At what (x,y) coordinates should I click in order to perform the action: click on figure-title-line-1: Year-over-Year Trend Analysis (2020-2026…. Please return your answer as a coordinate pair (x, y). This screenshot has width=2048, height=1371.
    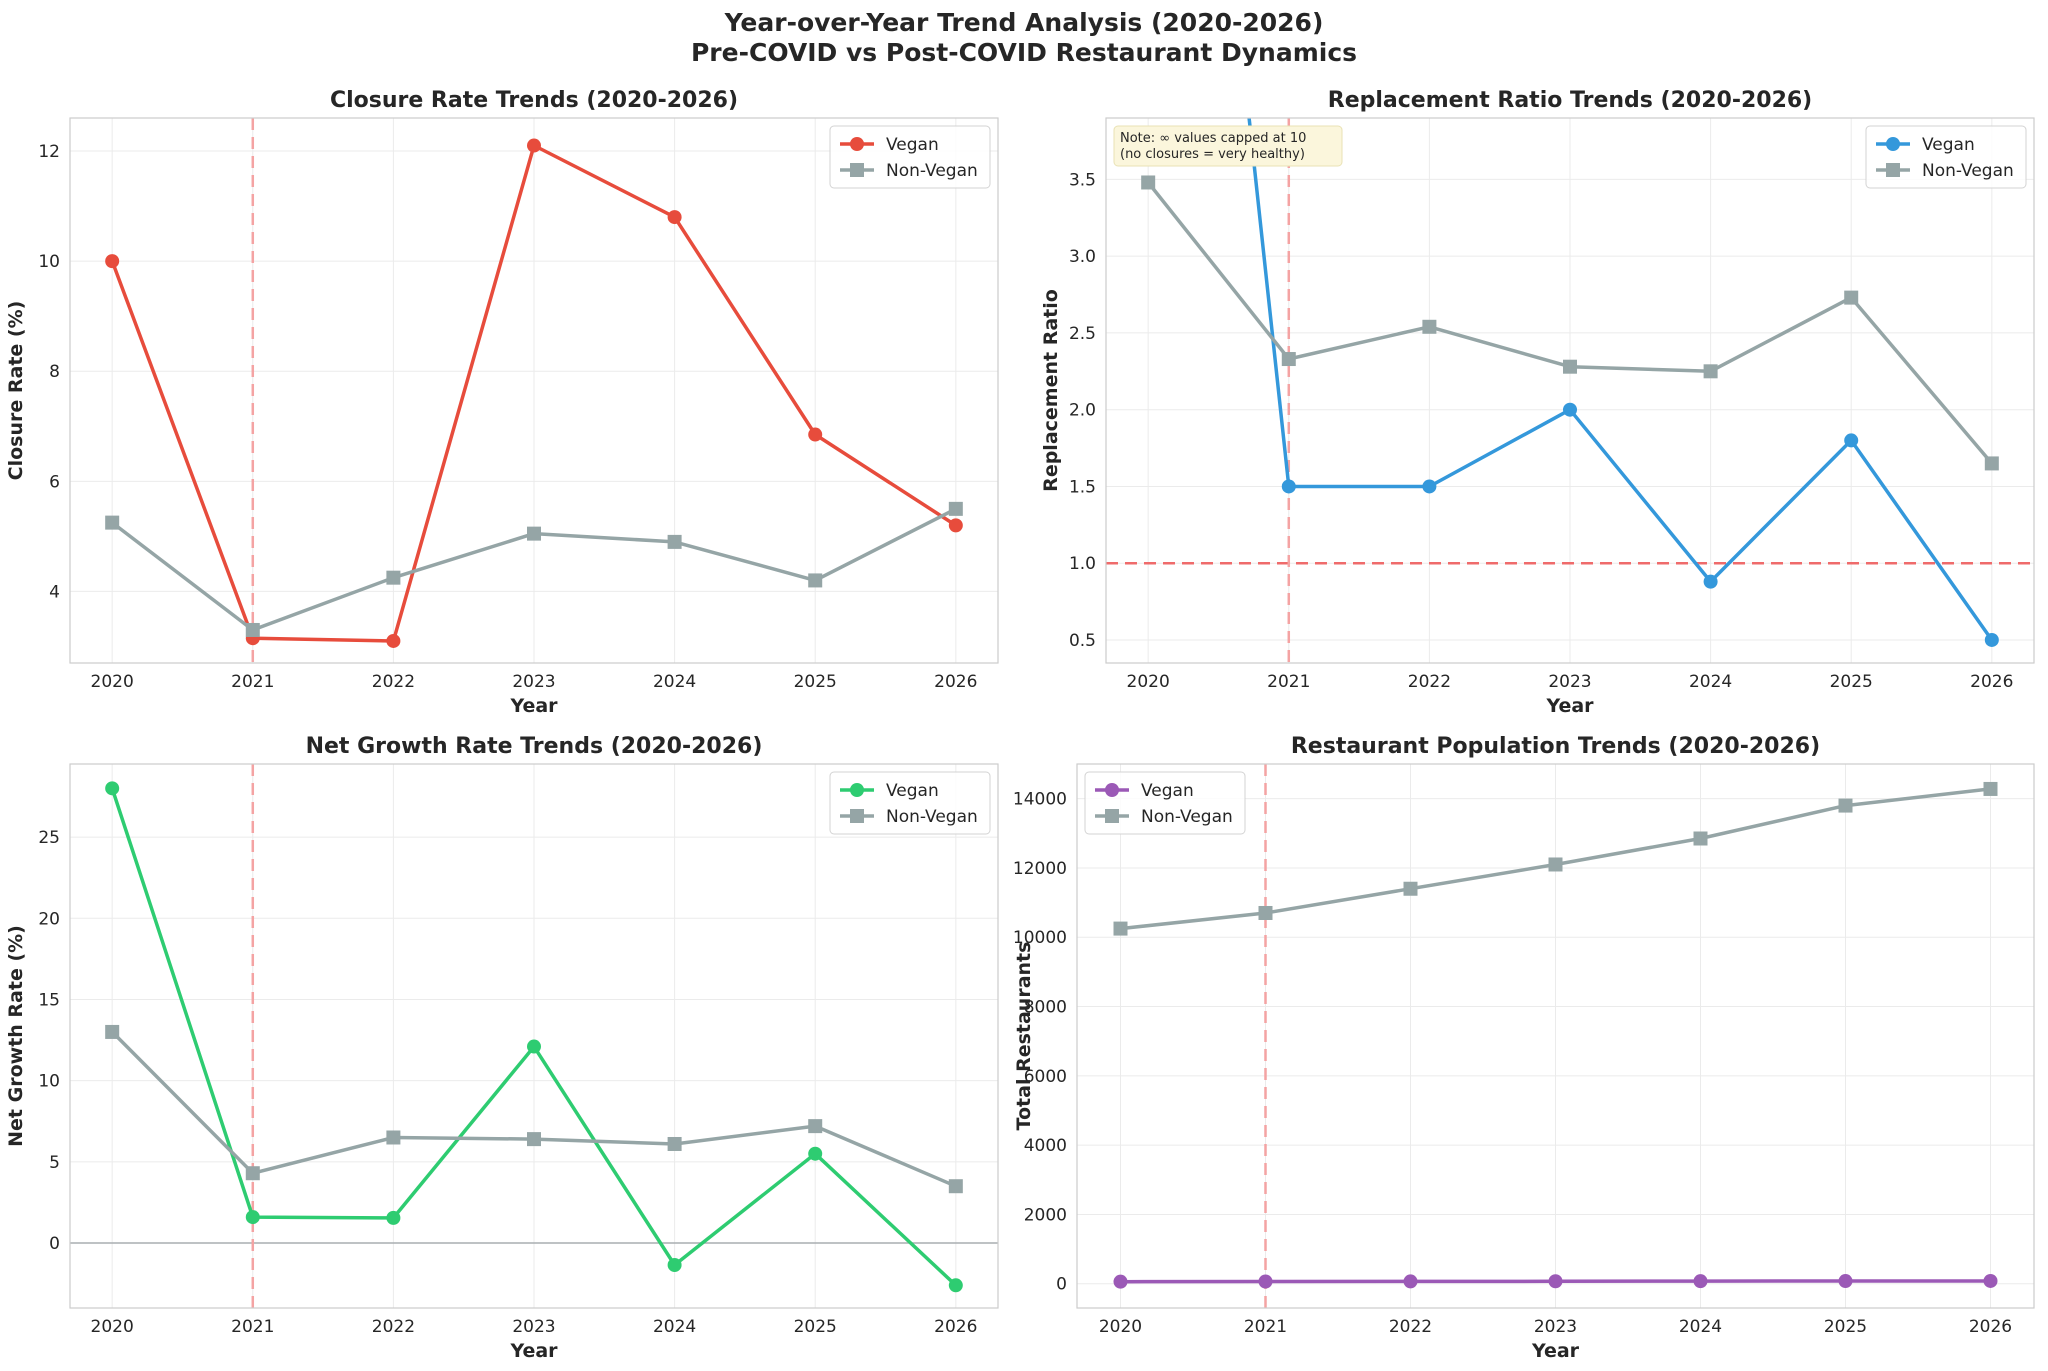
    Looking at the image, I should click on (1024, 22).